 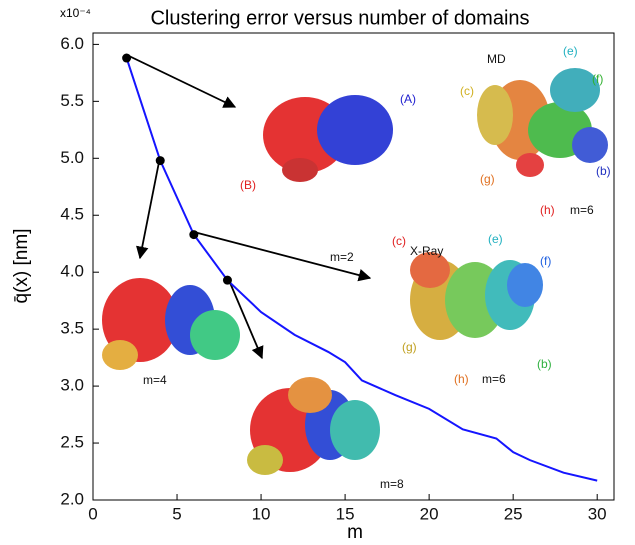 I want to click on x-tick-label: 25, so click(x=513, y=513).